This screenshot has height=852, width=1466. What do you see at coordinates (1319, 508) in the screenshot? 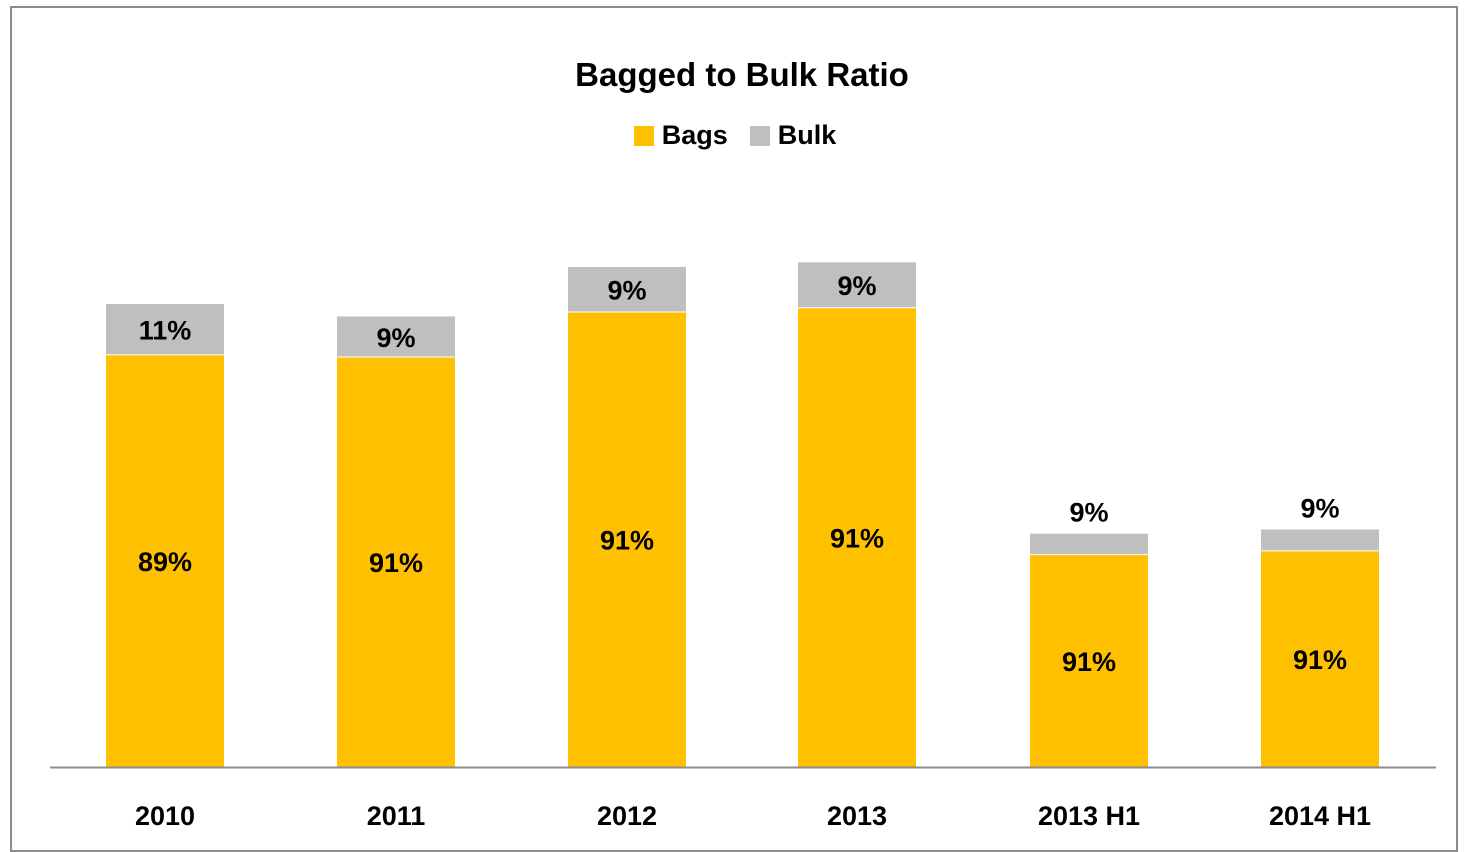
I see `data-label-bulk-5: 9%` at bounding box center [1319, 508].